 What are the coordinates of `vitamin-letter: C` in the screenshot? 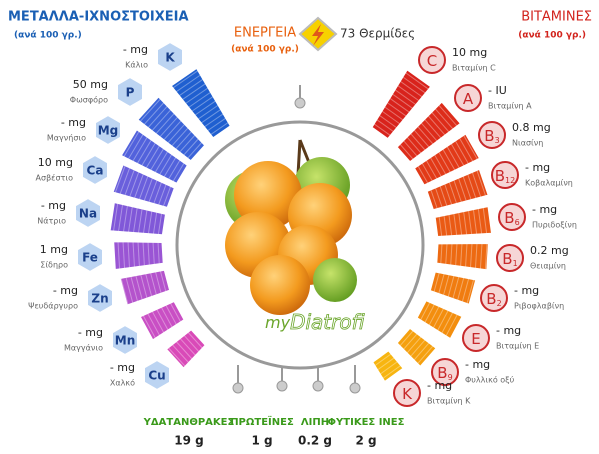 It's located at (432, 61).